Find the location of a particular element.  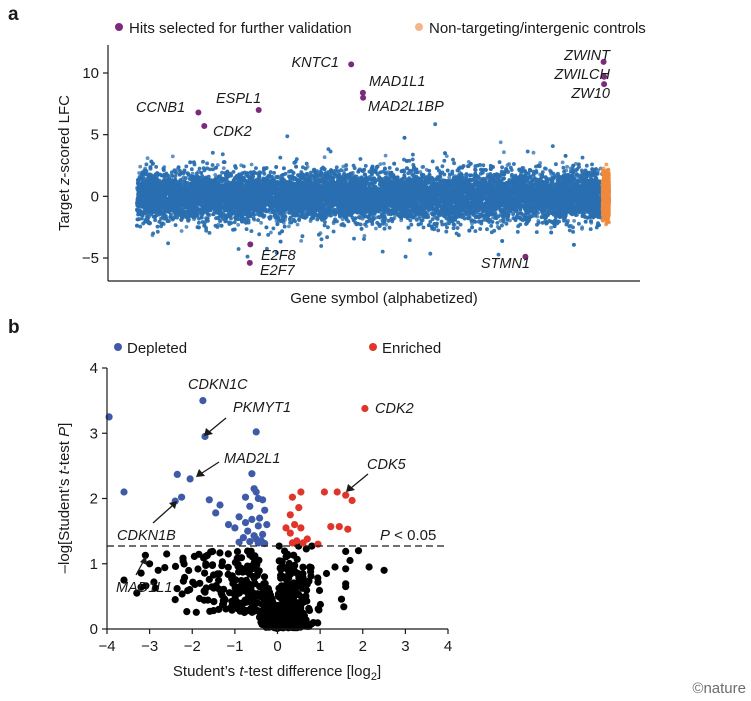

legend-a-swatch-controls is located at coordinates (419, 27).